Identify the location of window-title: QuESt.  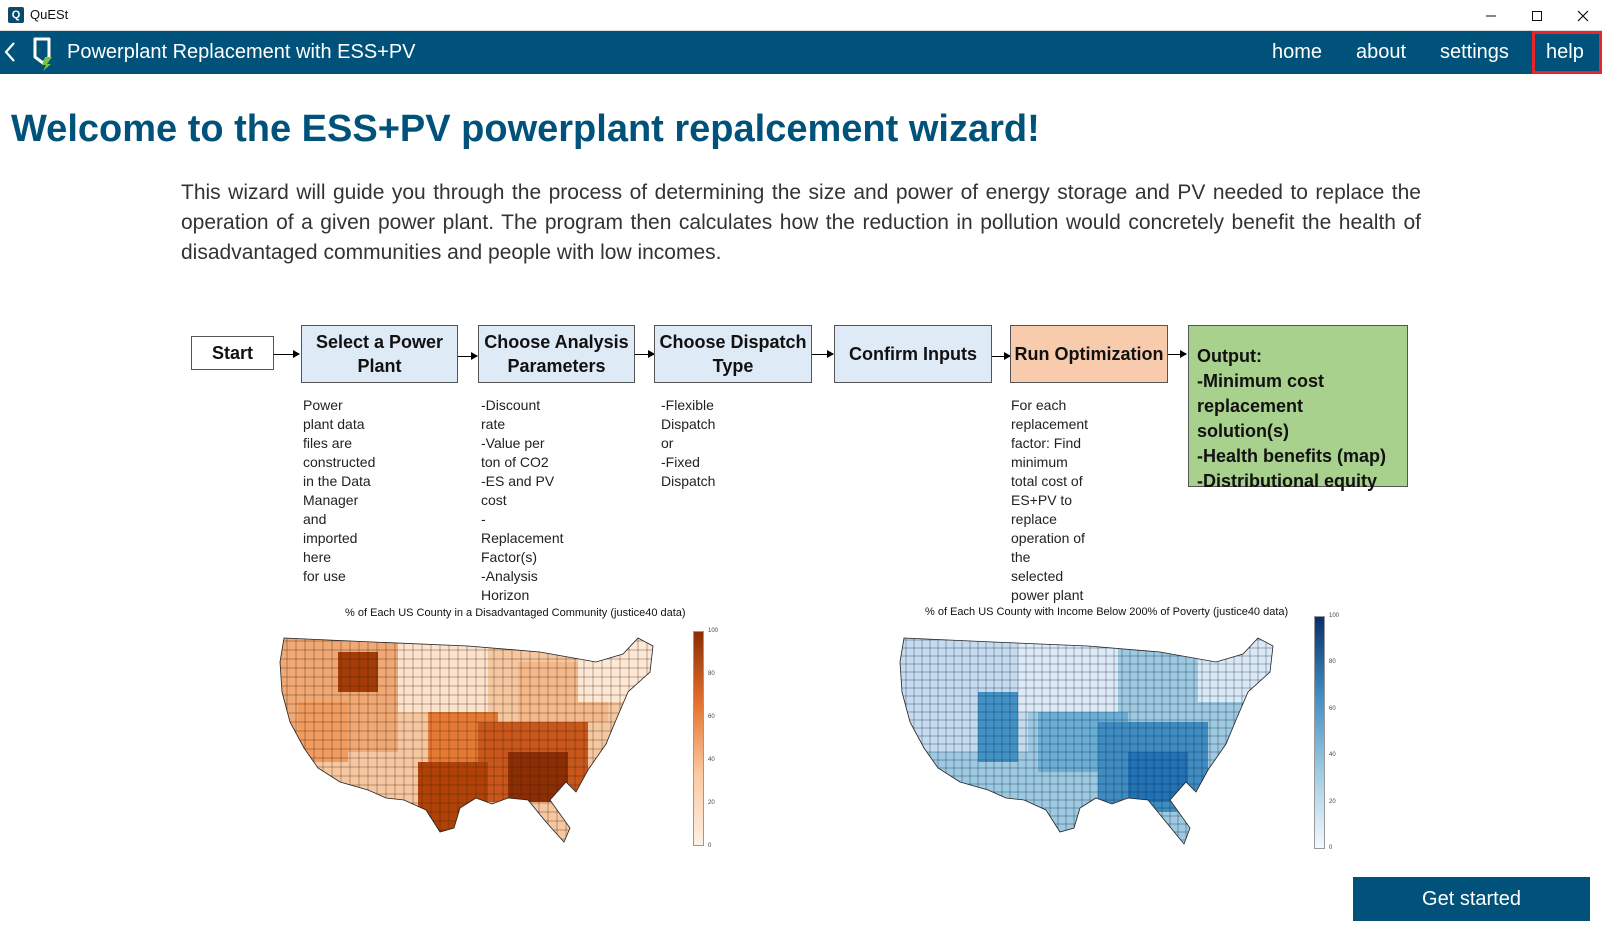
(49, 14).